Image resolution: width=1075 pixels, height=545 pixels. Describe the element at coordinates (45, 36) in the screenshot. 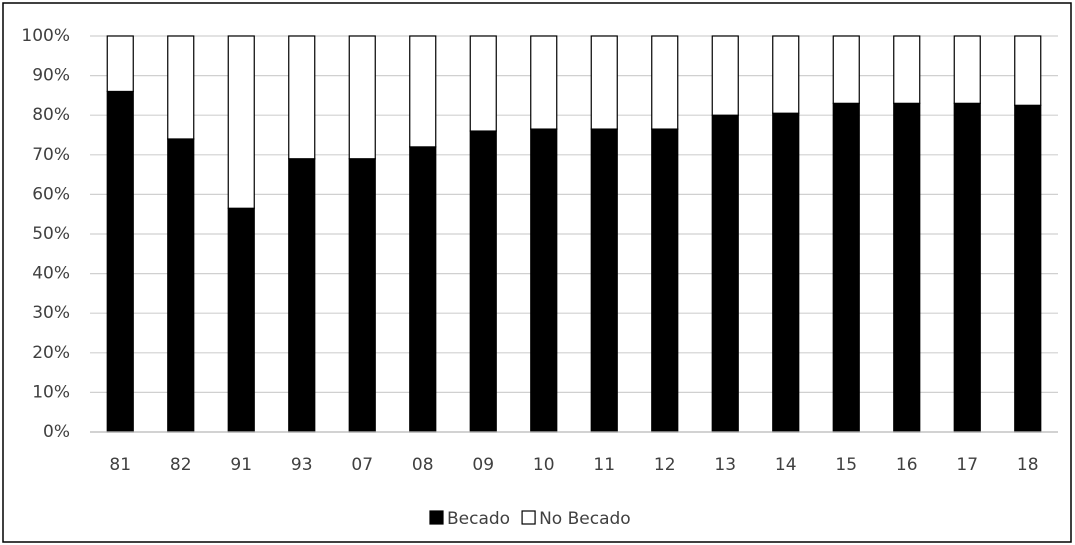

I see `y-tick-label: 100%` at that location.